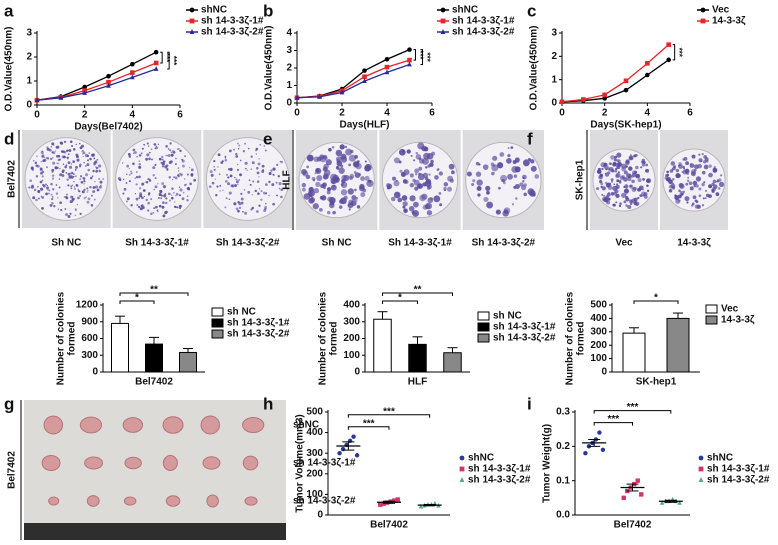 This screenshot has width=778, height=545. I want to click on y-tick-label: 0, so click(604, 372).